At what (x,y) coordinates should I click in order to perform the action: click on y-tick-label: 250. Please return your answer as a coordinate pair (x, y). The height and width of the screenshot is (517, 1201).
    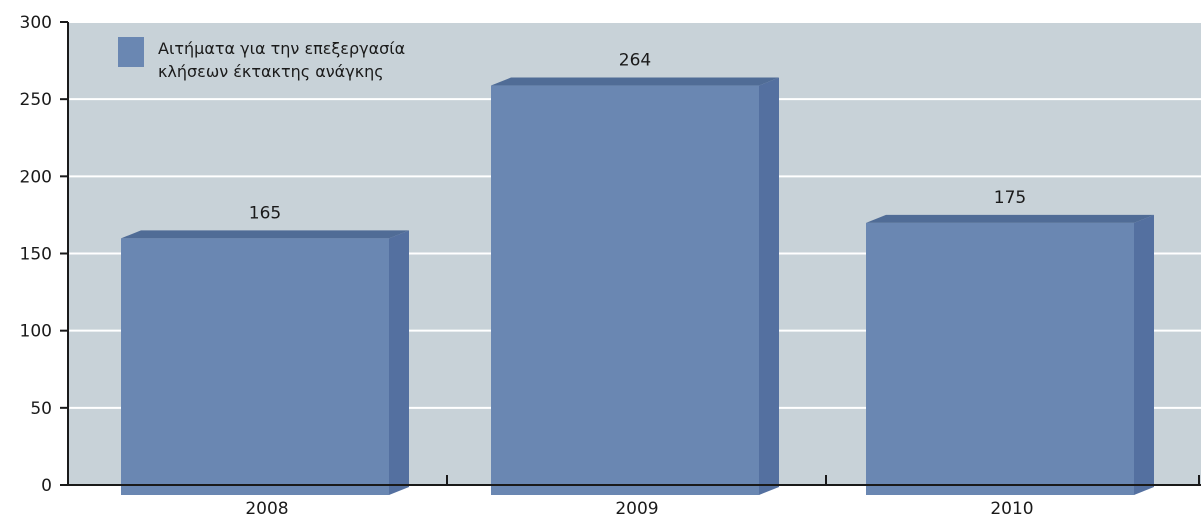
    Looking at the image, I should click on (36, 100).